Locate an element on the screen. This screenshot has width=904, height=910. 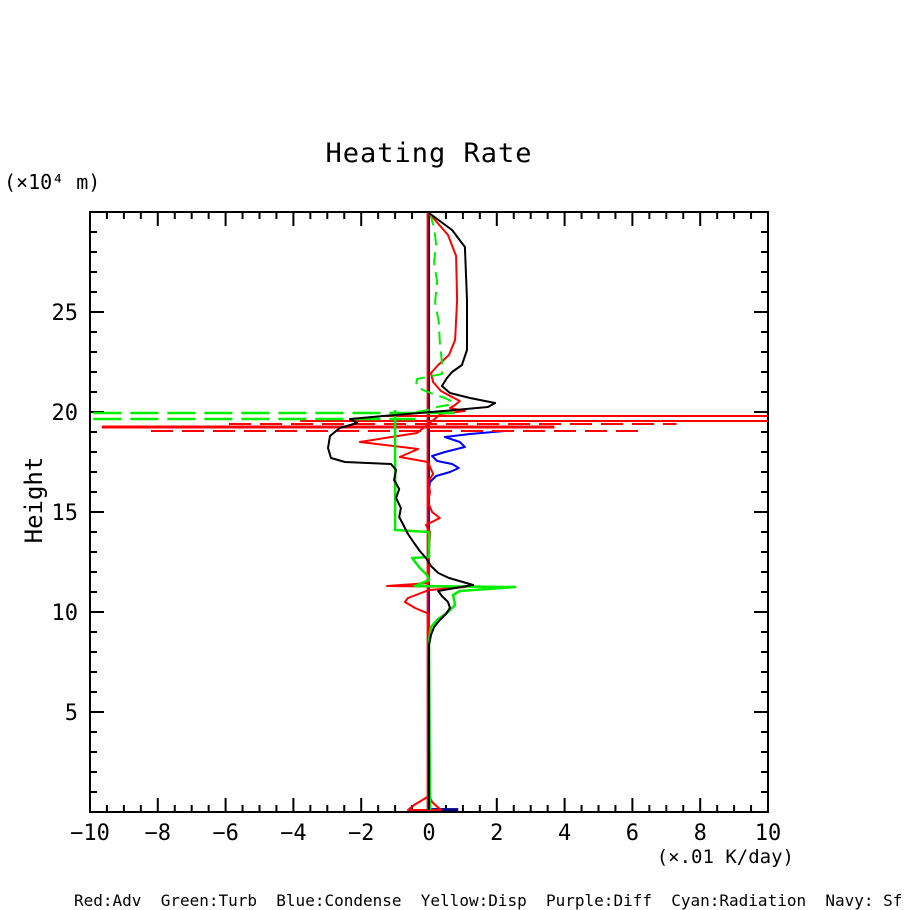
y-tick-label: 20 is located at coordinates (65, 413).